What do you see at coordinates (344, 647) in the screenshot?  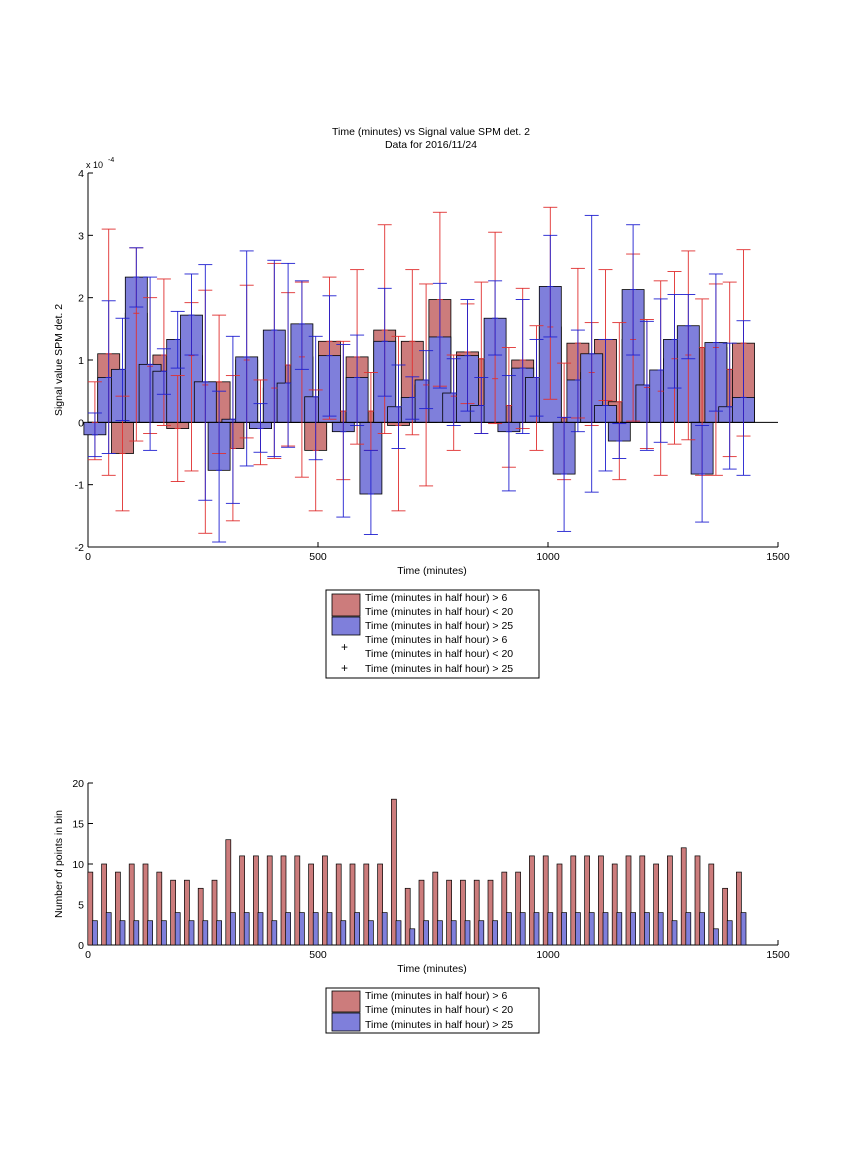 I see `legend-marker-red: +` at bounding box center [344, 647].